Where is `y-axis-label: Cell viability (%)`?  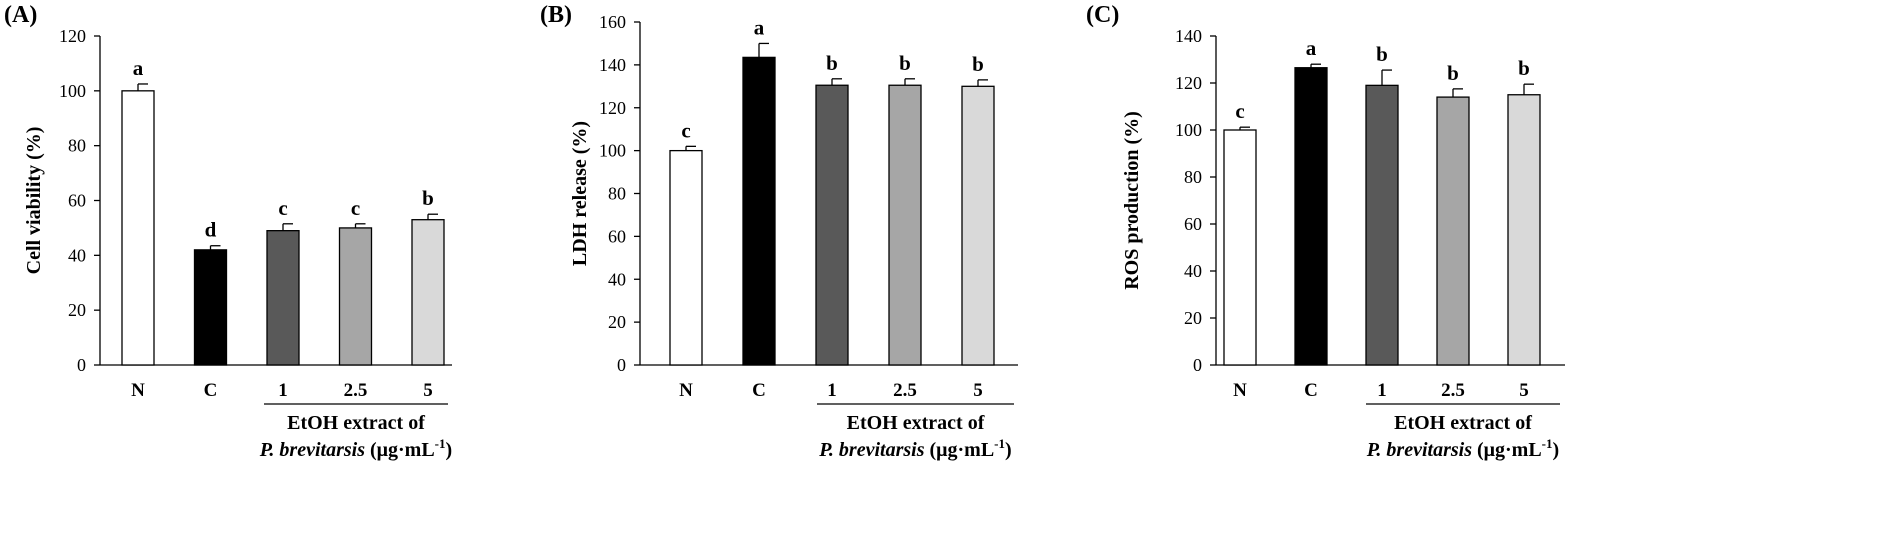
y-axis-label: Cell viability (%) is located at coordinates (34, 201).